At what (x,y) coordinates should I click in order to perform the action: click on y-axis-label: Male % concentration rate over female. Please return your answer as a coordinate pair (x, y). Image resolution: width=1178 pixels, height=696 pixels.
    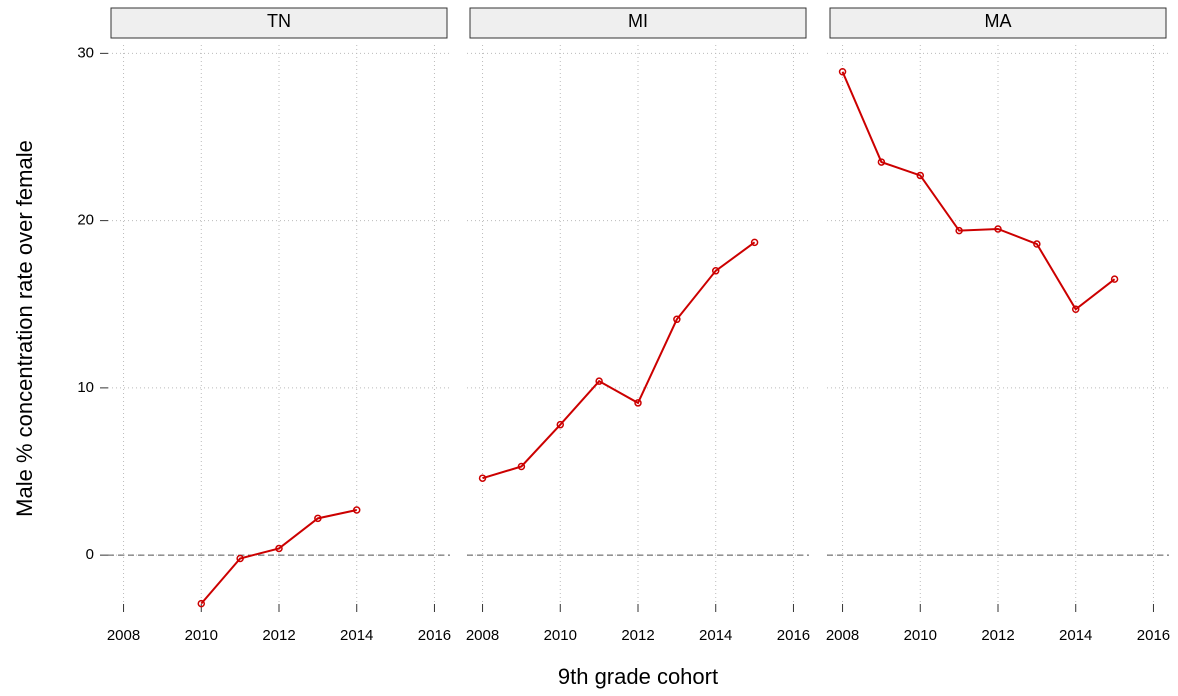
    Looking at the image, I should click on (24, 328).